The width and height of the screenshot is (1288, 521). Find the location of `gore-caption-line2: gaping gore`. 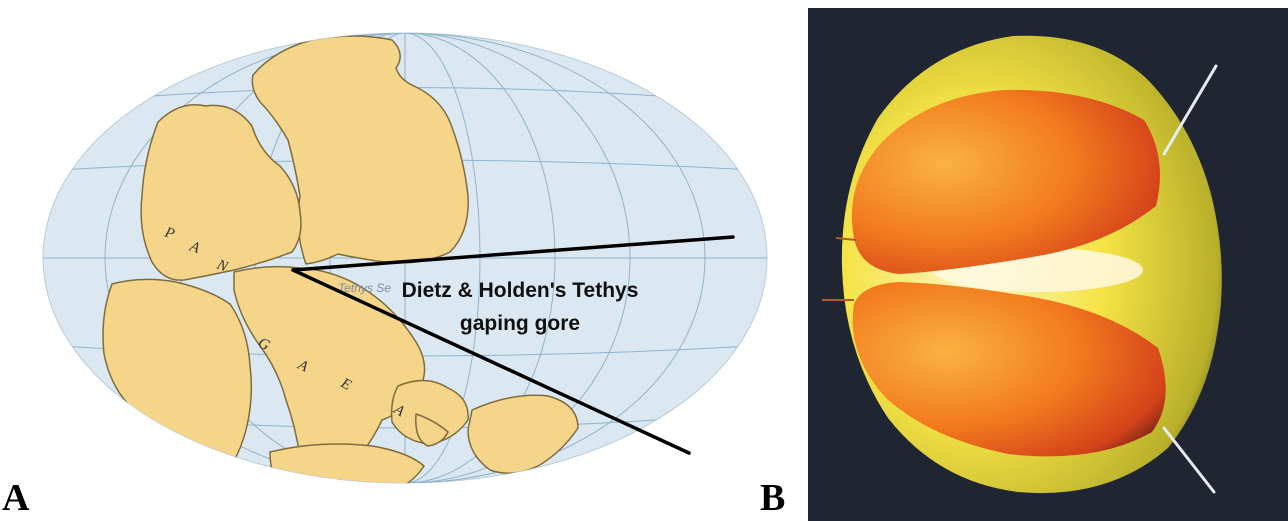

gore-caption-line2: gaping gore is located at coordinates (520, 323).